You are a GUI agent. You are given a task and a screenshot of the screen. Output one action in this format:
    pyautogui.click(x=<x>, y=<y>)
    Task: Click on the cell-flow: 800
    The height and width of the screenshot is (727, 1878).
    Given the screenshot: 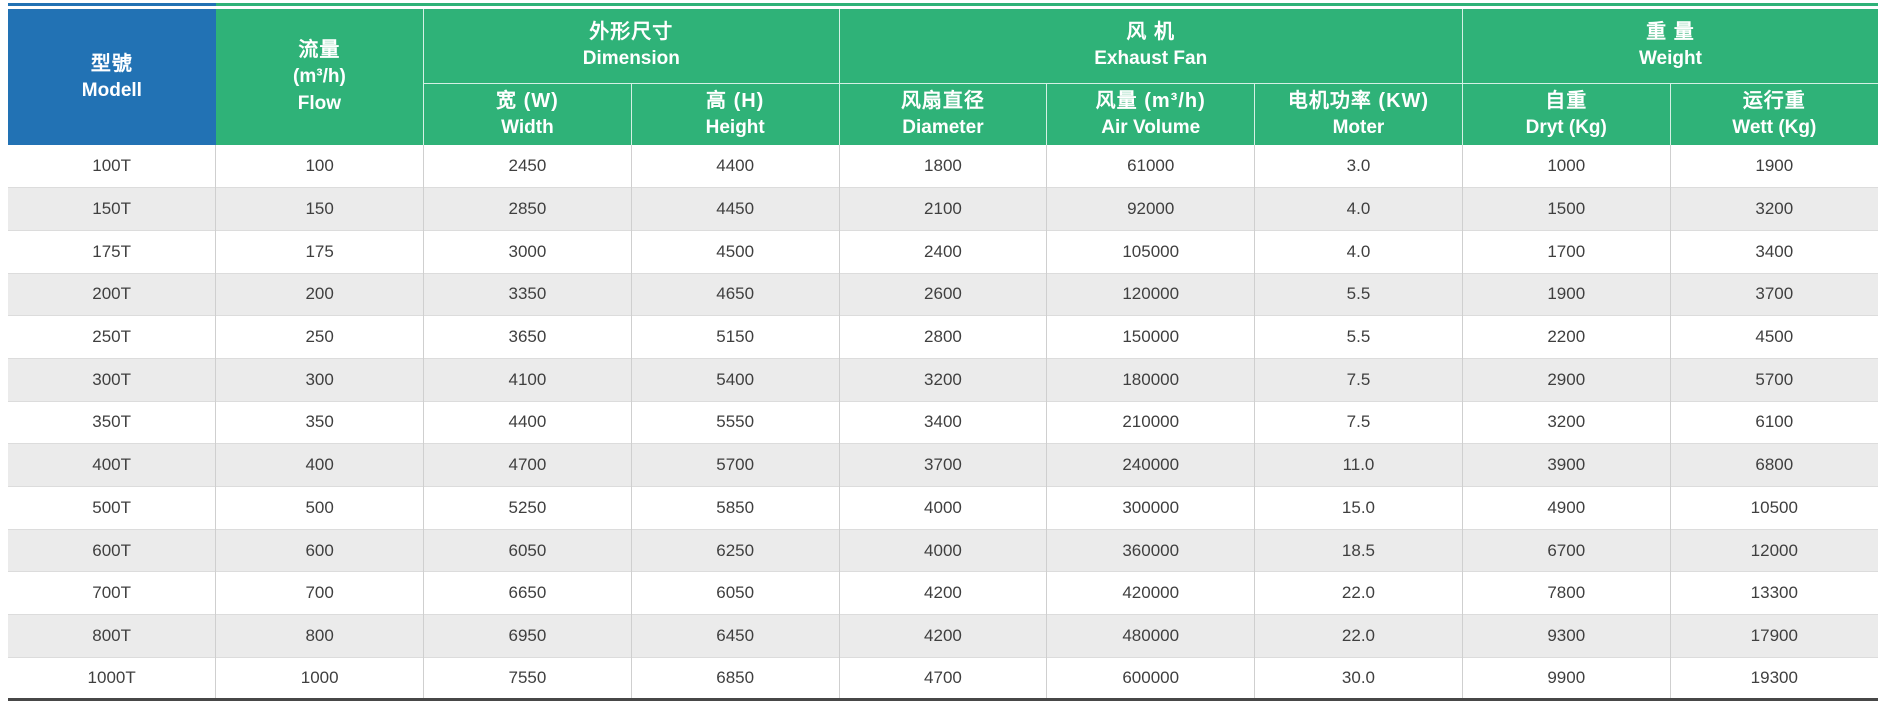 What is the action you would take?
    pyautogui.click(x=319, y=636)
    